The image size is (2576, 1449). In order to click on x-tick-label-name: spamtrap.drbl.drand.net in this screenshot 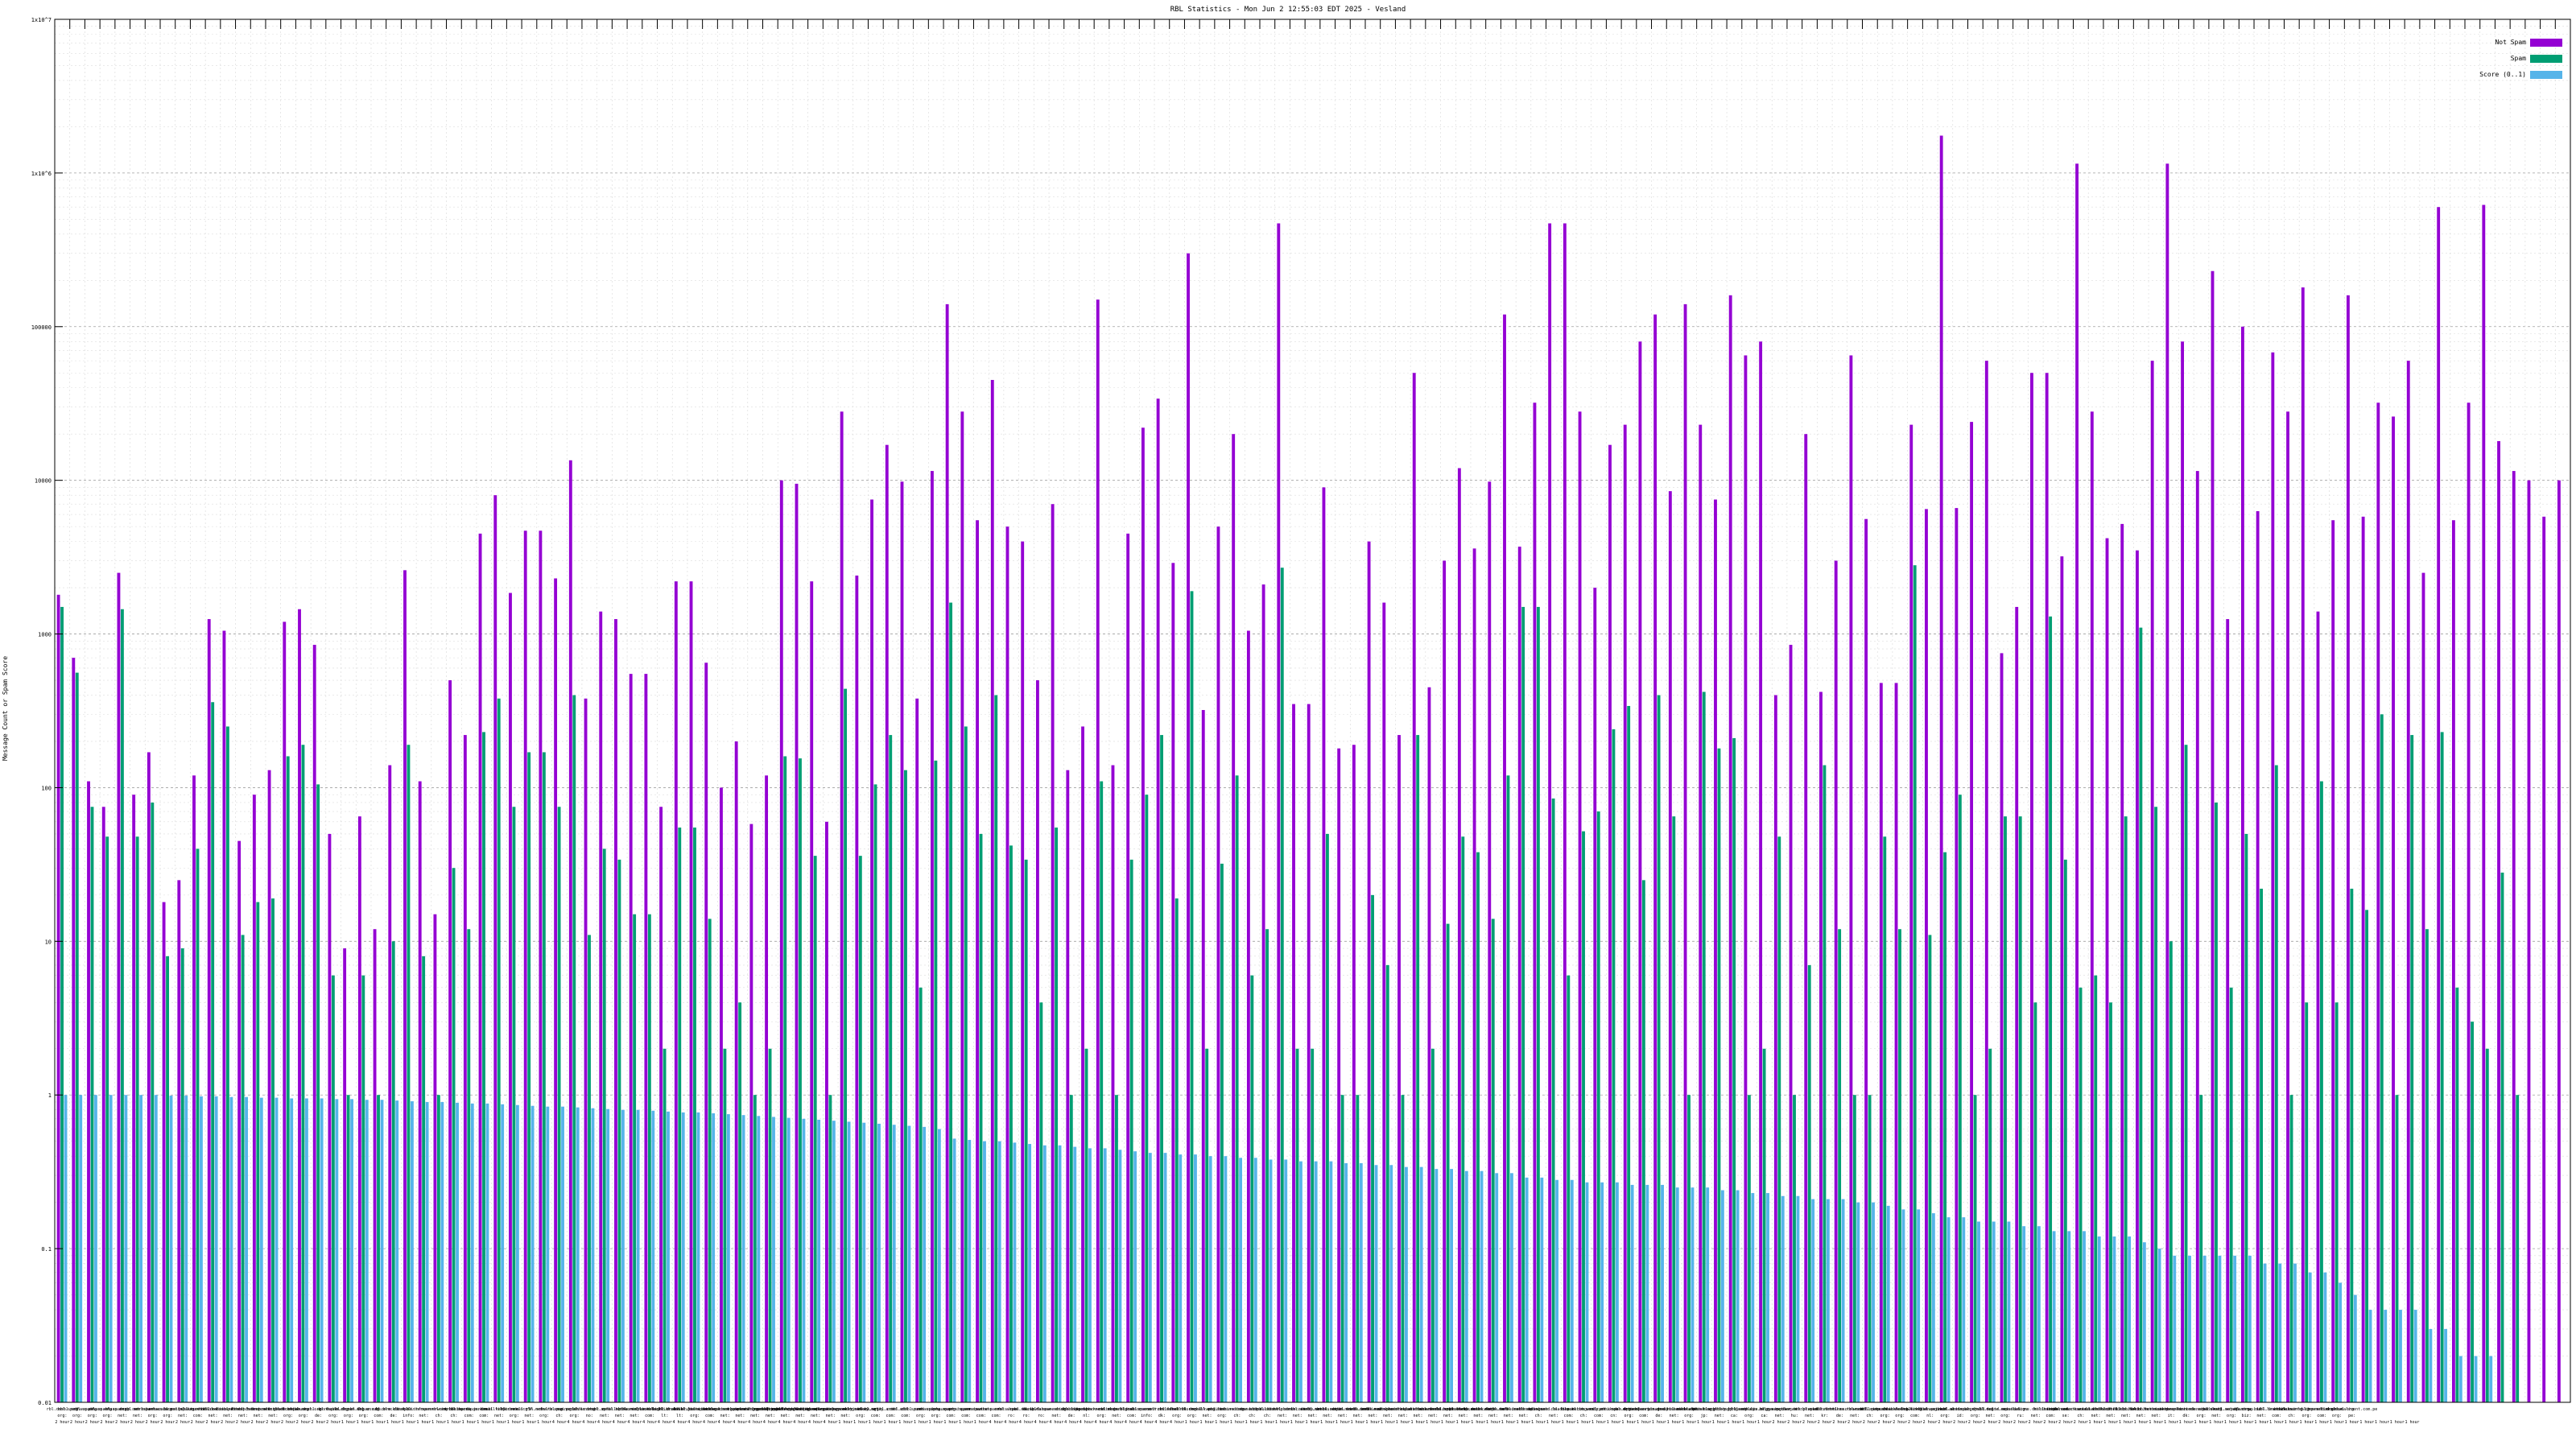, I will do `click(2261, 1409)`.